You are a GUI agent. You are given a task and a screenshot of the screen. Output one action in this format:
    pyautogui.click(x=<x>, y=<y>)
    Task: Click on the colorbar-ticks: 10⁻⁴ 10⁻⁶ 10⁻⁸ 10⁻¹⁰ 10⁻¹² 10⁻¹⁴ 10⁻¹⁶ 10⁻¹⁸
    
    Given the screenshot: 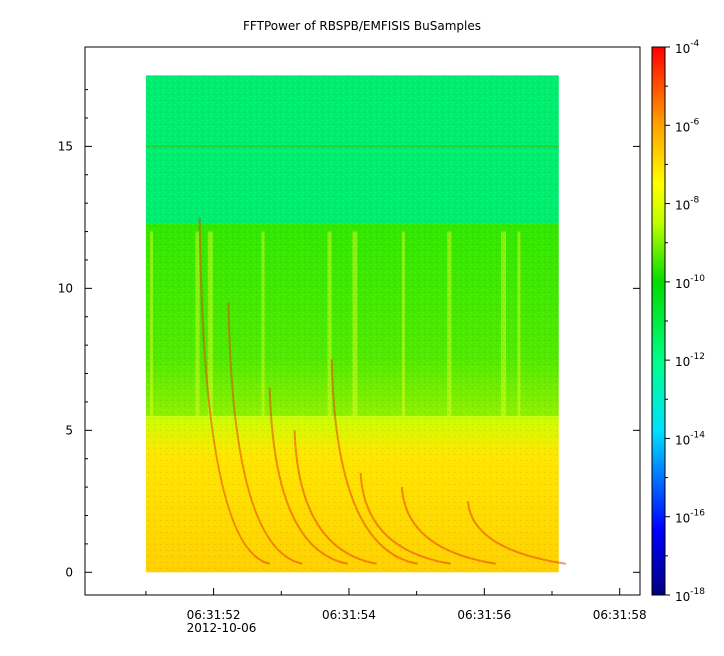 What is the action you would take?
    pyautogui.click(x=685, y=321)
    